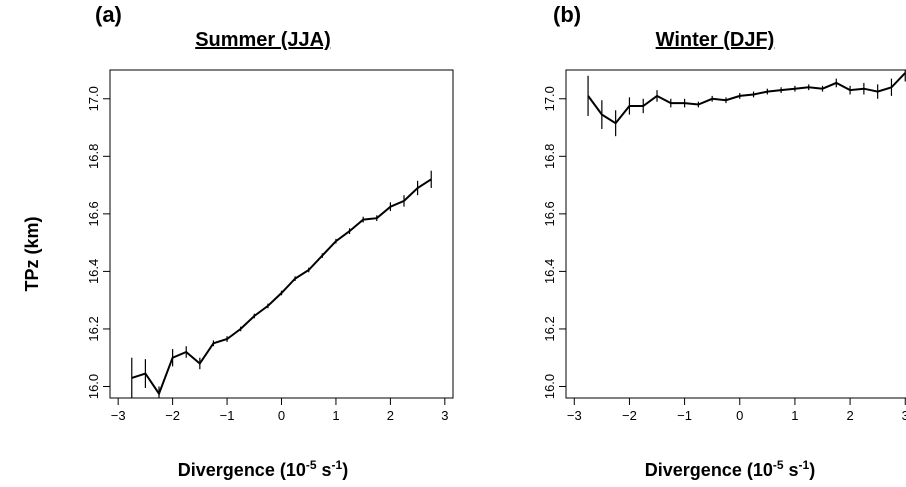 The width and height of the screenshot is (906, 487). I want to click on panel-label-b: (b), so click(567, 14).